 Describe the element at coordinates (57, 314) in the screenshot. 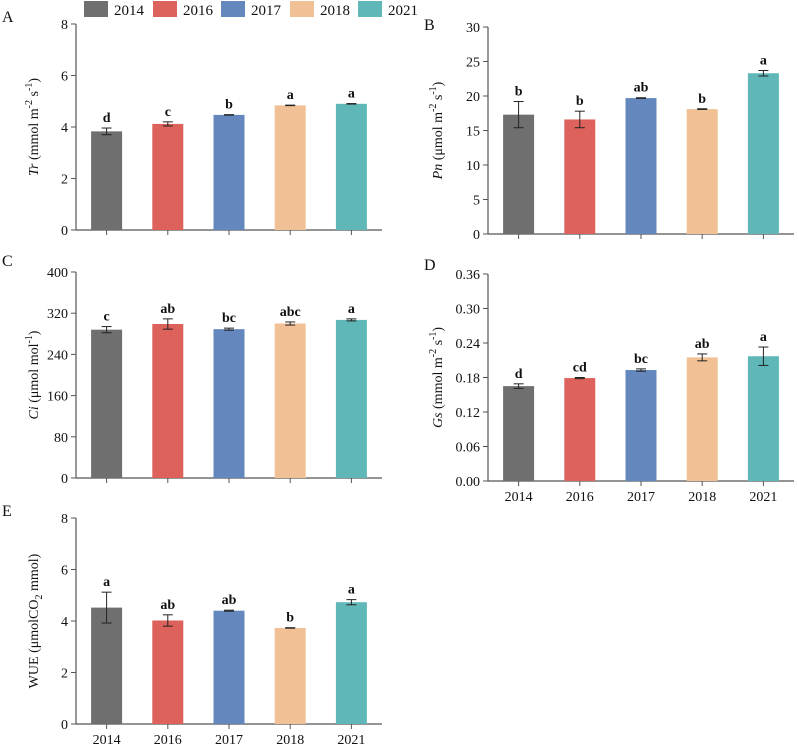

I see `y-tick-label: 320` at that location.